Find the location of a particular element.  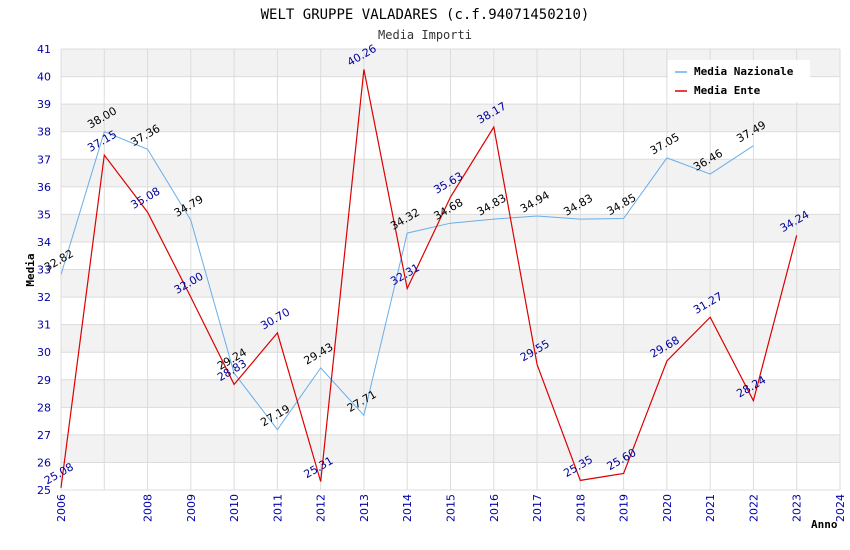

y-tick-label: 26 is located at coordinates (44, 462).